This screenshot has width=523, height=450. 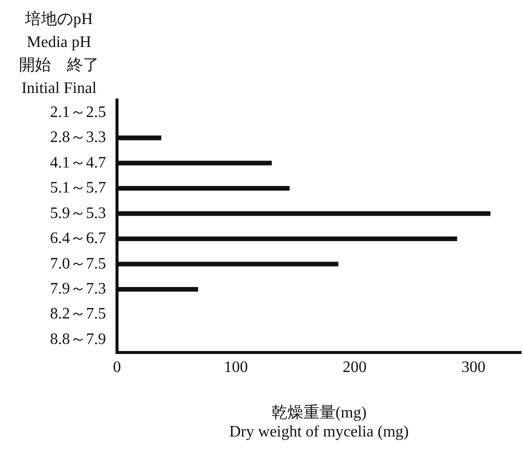 What do you see at coordinates (319, 422) in the screenshot?
I see `x-axis-title: 乾燥重量(mg) Dry weight of mycelia (mg)` at bounding box center [319, 422].